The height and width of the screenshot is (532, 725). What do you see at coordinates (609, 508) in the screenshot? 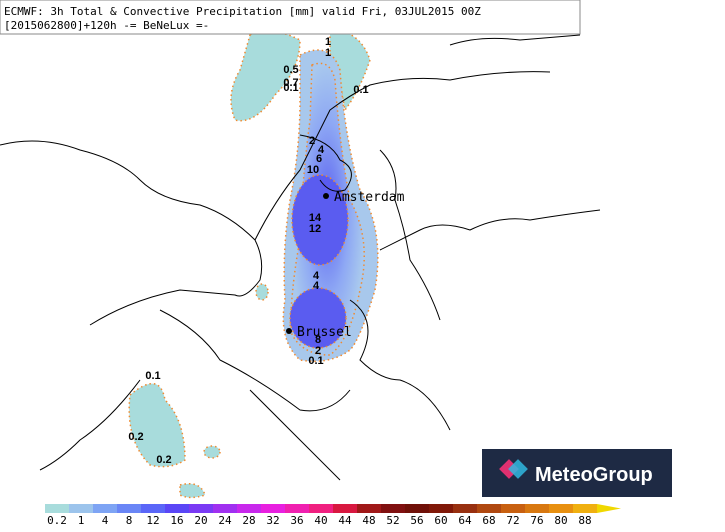
I see `colorbar-arrow` at bounding box center [609, 508].